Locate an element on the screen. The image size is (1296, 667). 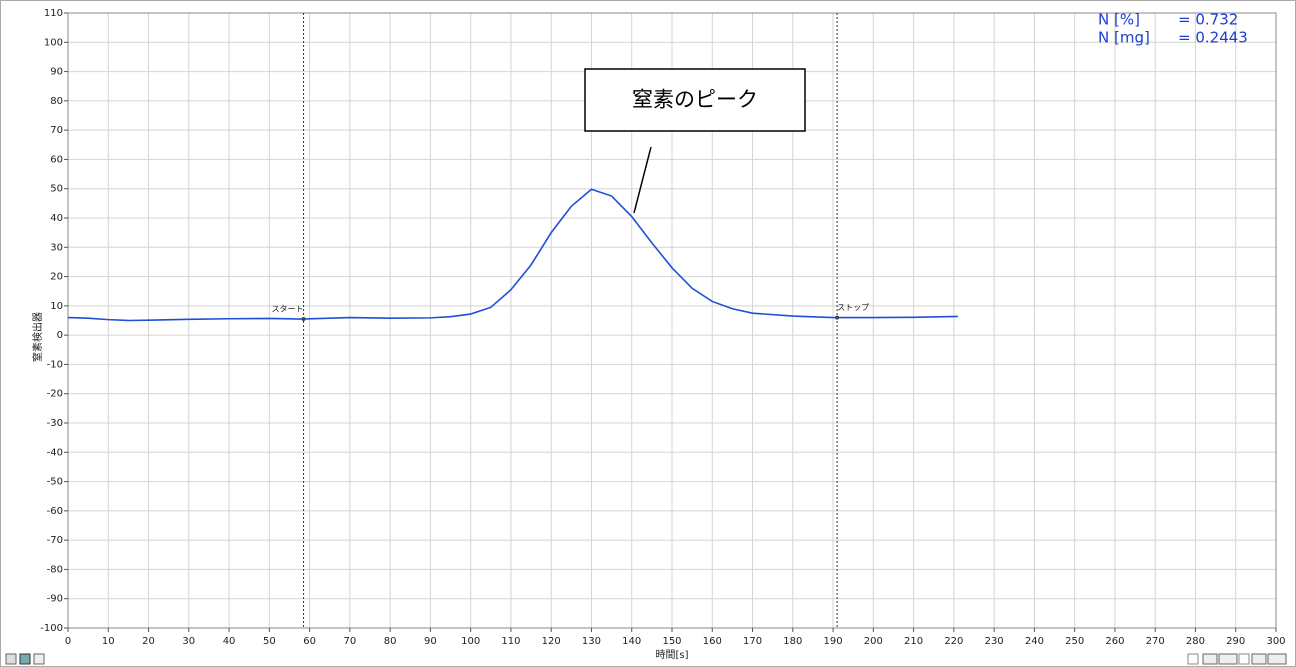
x-tick-label: 280 is located at coordinates (1195, 641).